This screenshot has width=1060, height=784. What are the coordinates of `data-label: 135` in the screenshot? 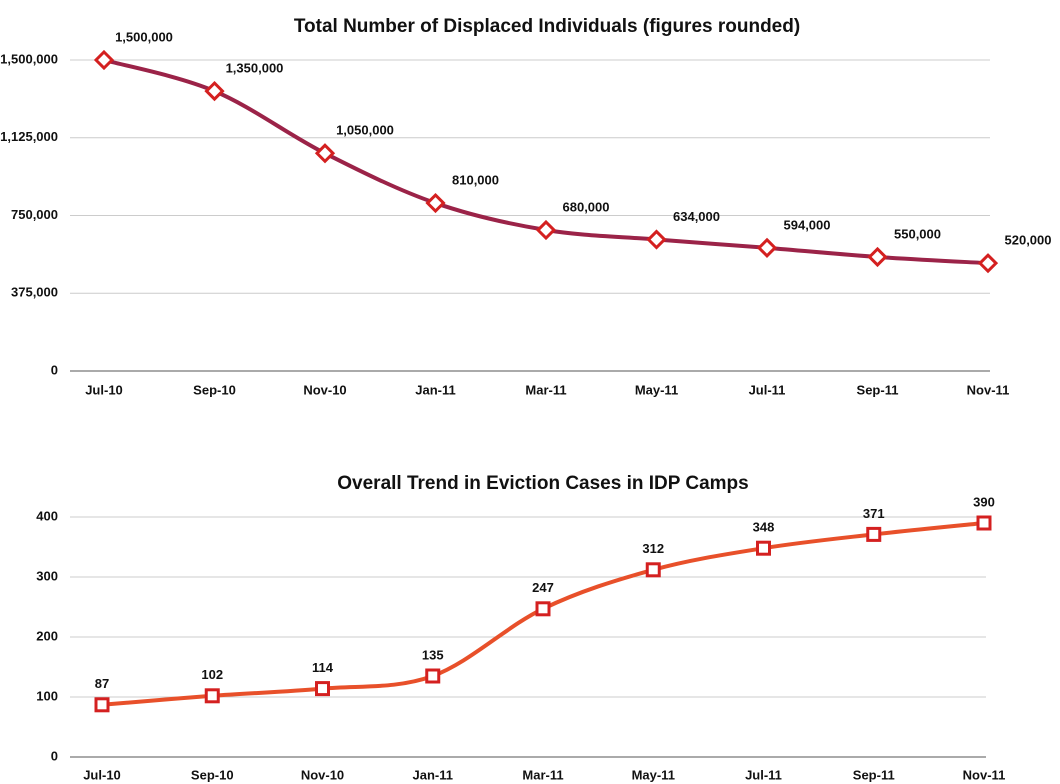 It's located at (433, 654).